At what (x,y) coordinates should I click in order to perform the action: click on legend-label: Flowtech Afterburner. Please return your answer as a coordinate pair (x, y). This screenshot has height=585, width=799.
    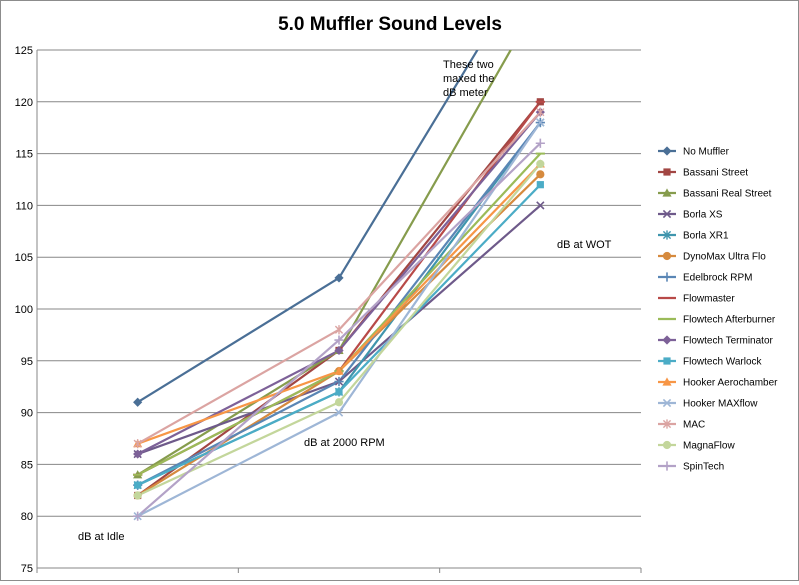
    Looking at the image, I should click on (729, 320).